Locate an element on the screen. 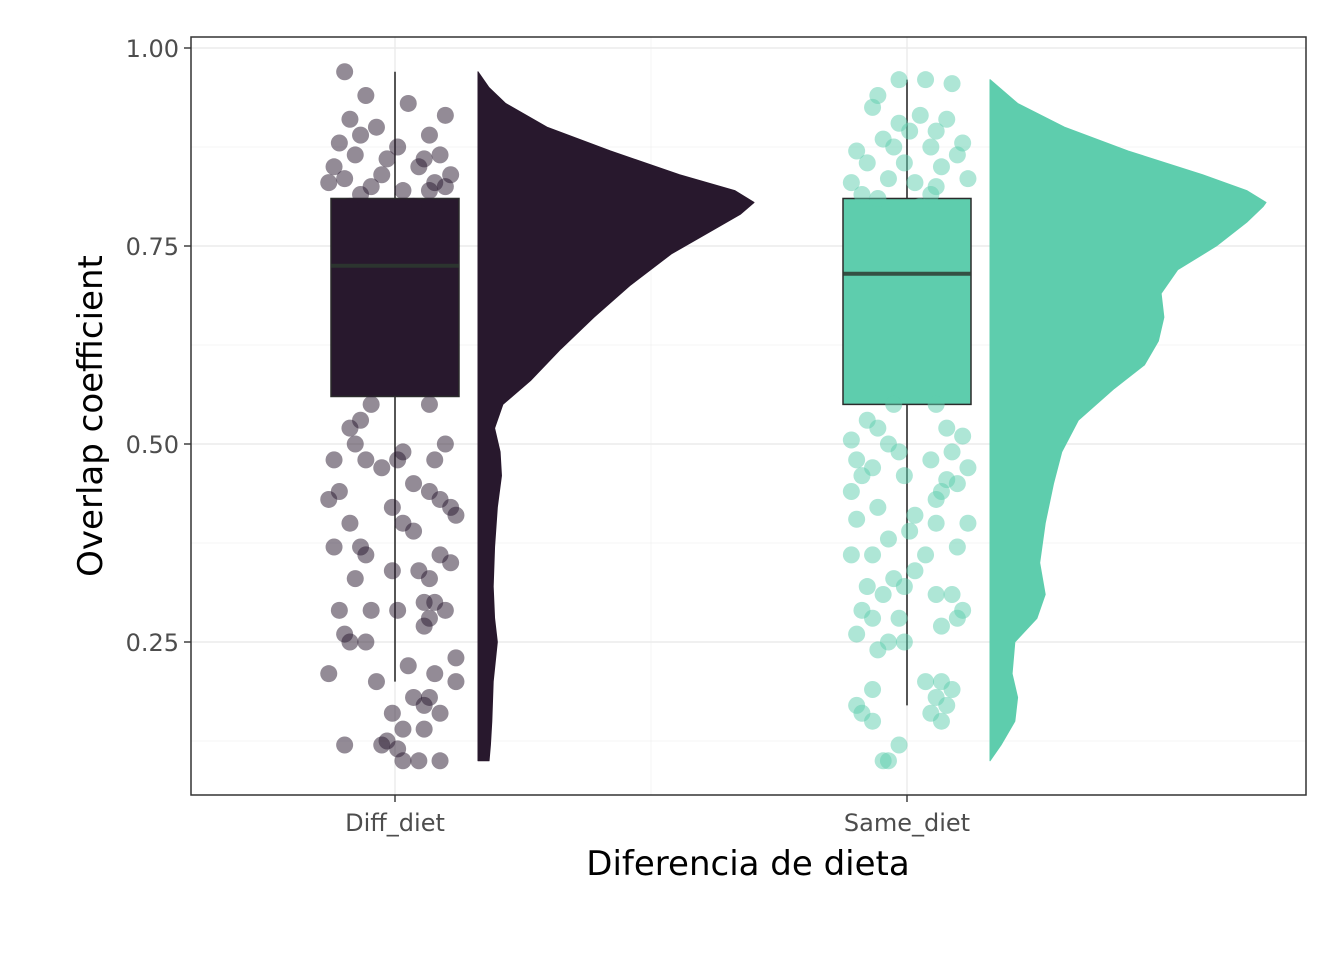 The width and height of the screenshot is (1344, 960). y-tick-label: 0.50 is located at coordinates (152, 445).